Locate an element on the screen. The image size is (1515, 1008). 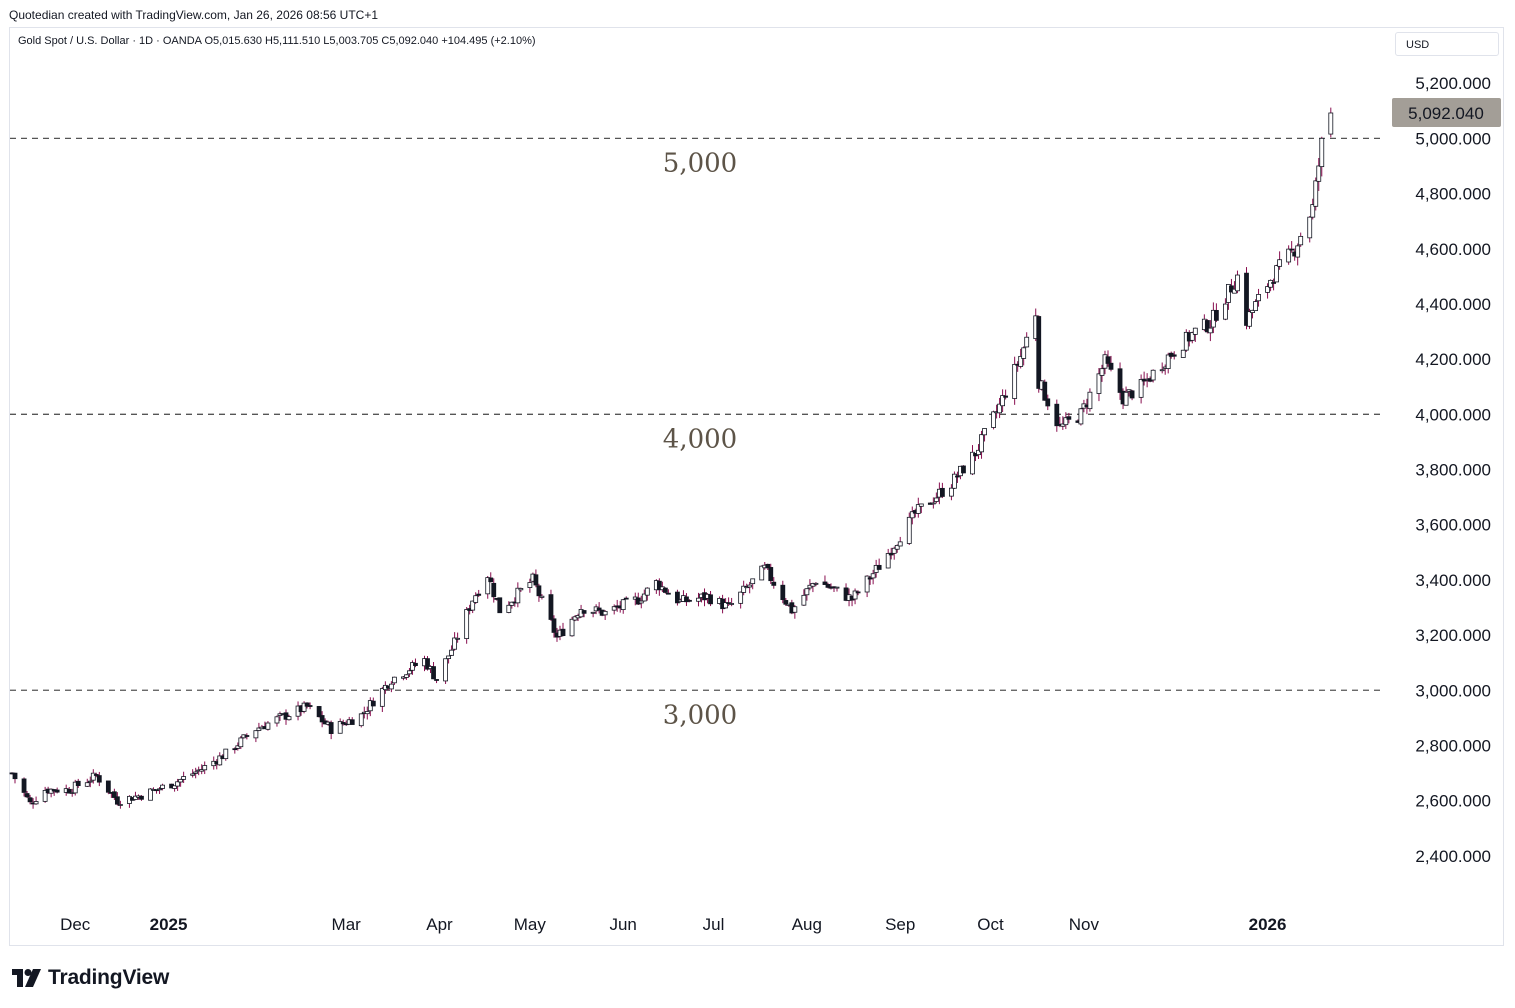
currency-selector: USD is located at coordinates (1447, 44).